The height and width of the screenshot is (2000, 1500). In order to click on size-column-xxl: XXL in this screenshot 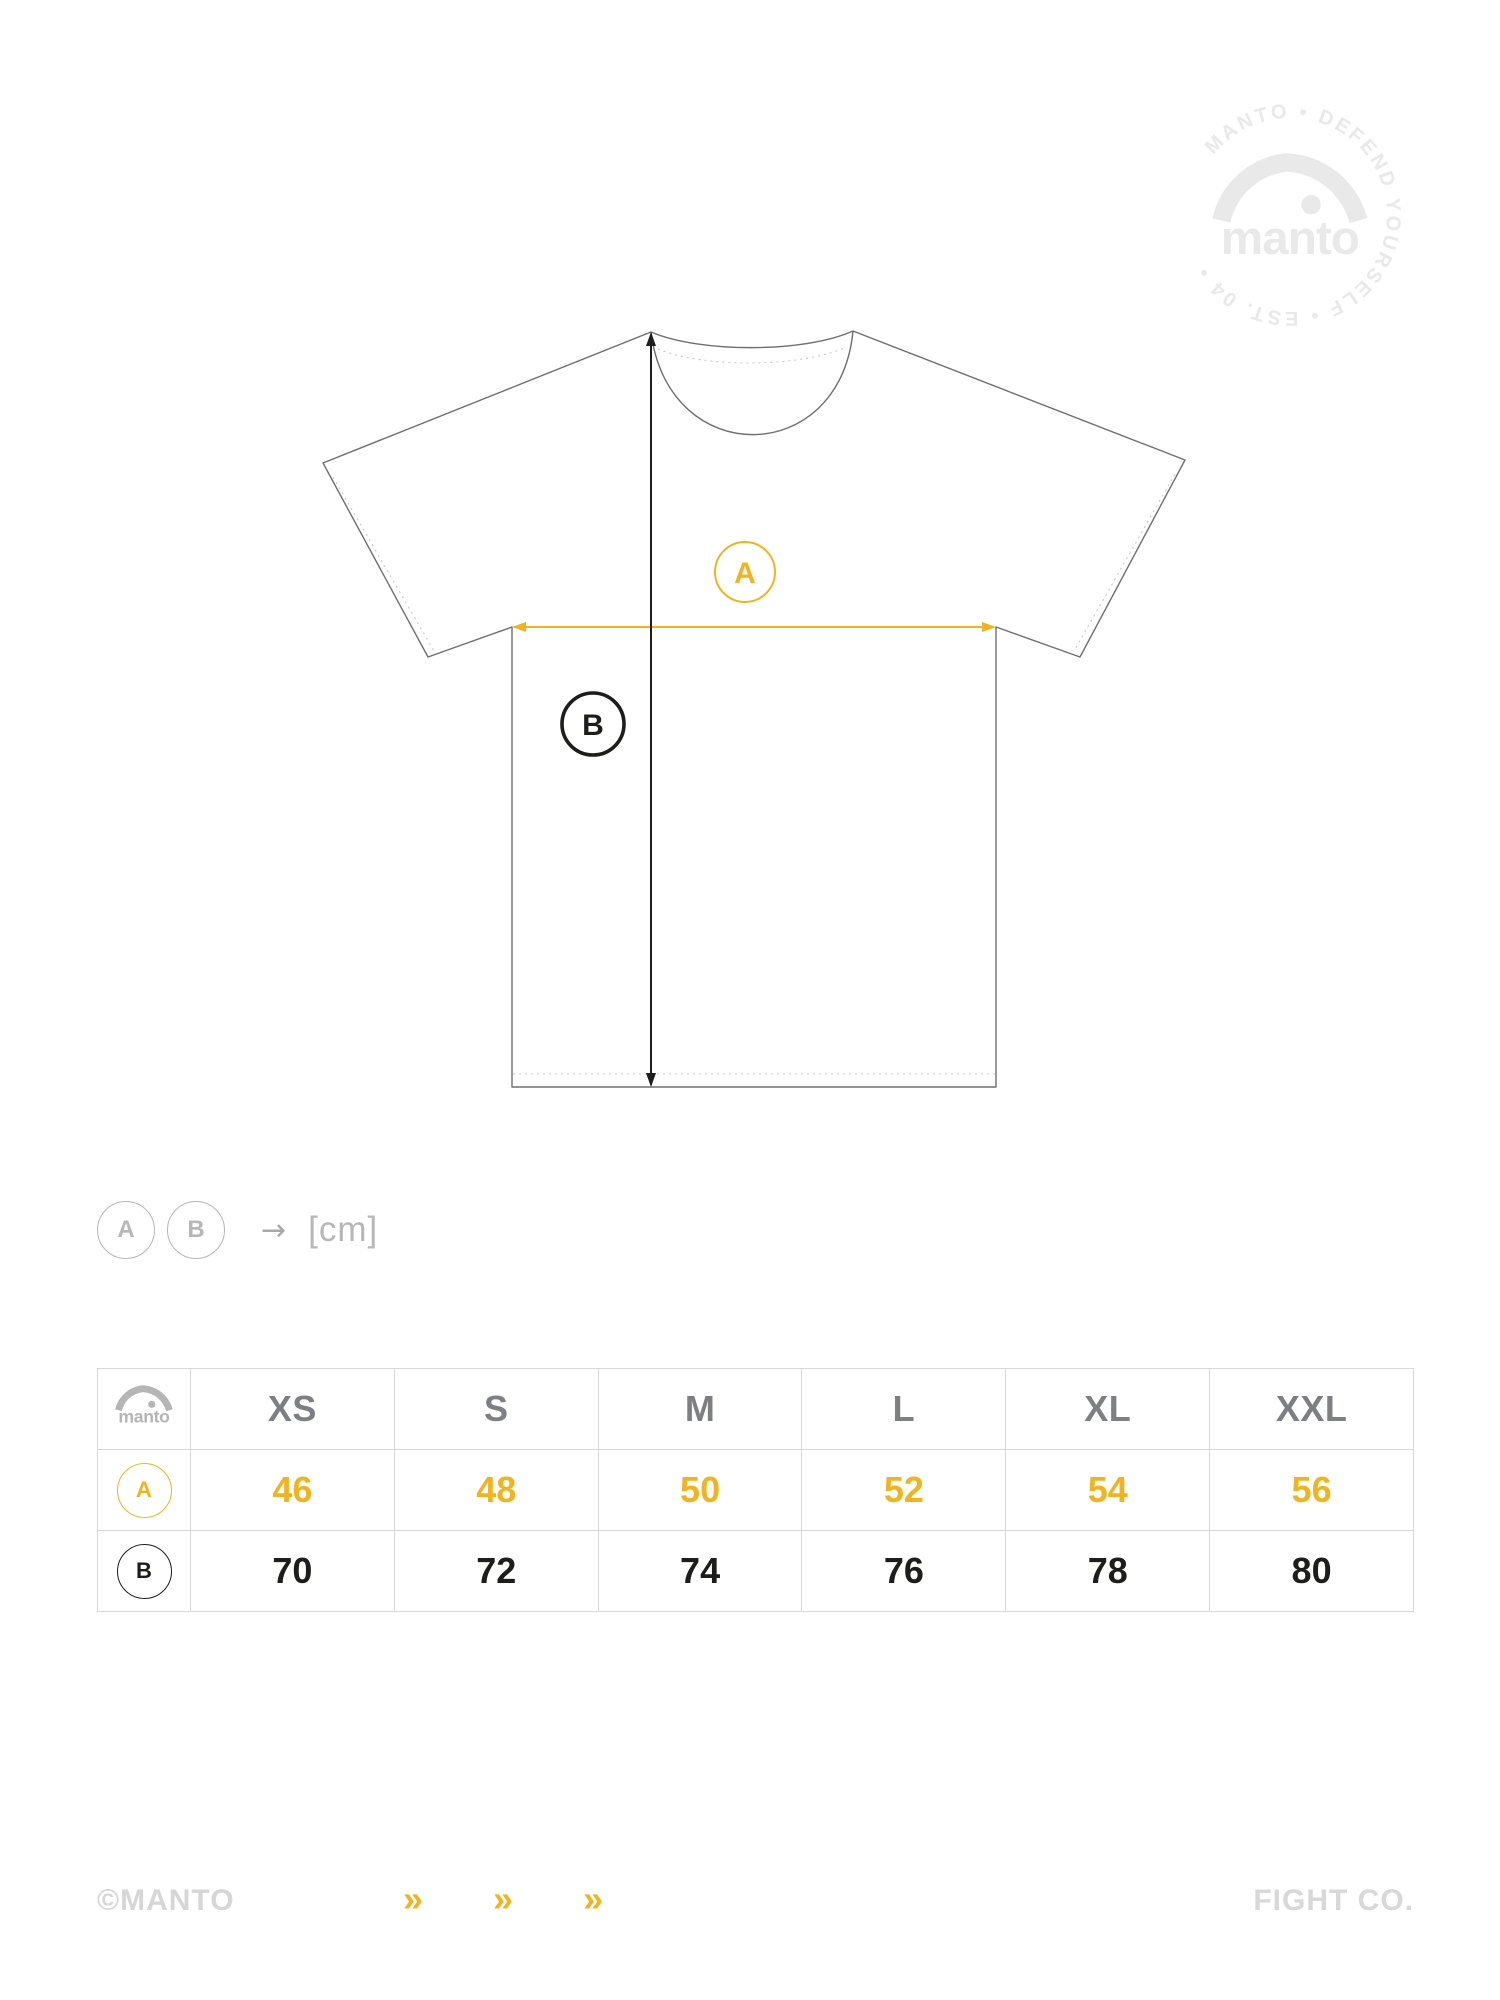, I will do `click(1311, 1409)`.